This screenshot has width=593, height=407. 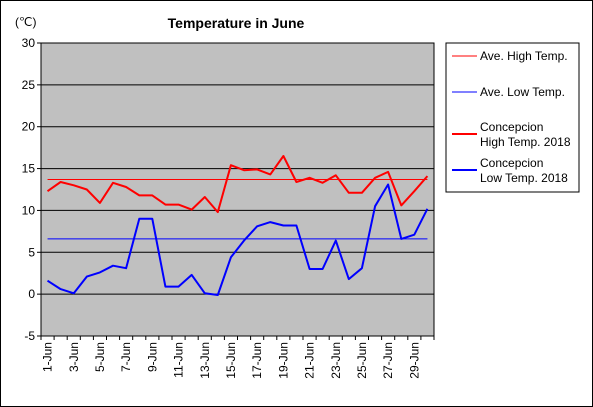 I want to click on x-tick-label: 17-Jun, so click(x=257, y=360).